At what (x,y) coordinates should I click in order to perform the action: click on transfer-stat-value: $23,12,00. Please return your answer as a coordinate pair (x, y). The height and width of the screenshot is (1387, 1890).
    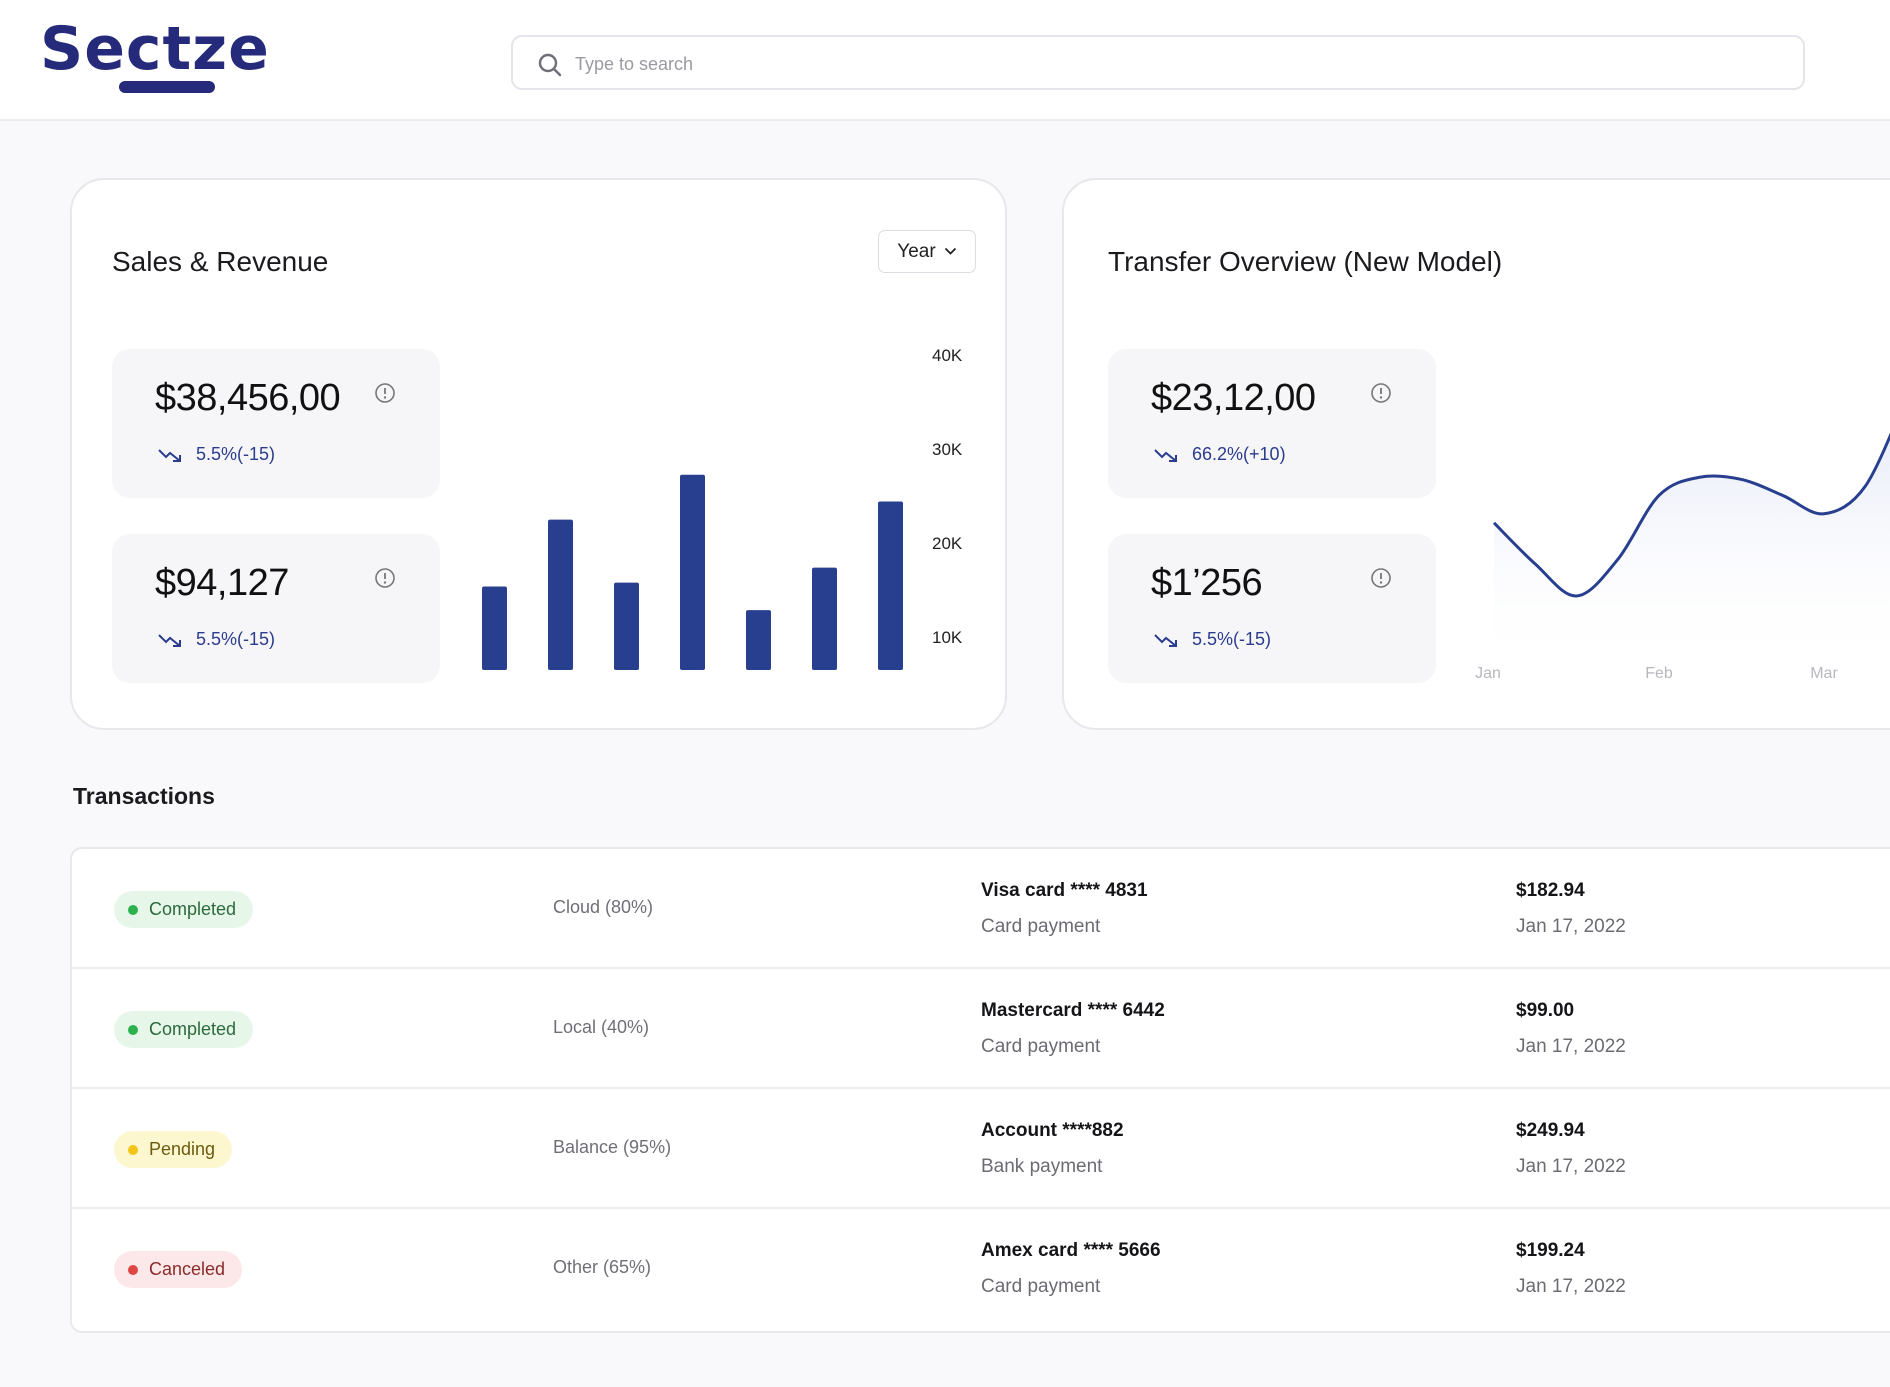
    Looking at the image, I should click on (1233, 398).